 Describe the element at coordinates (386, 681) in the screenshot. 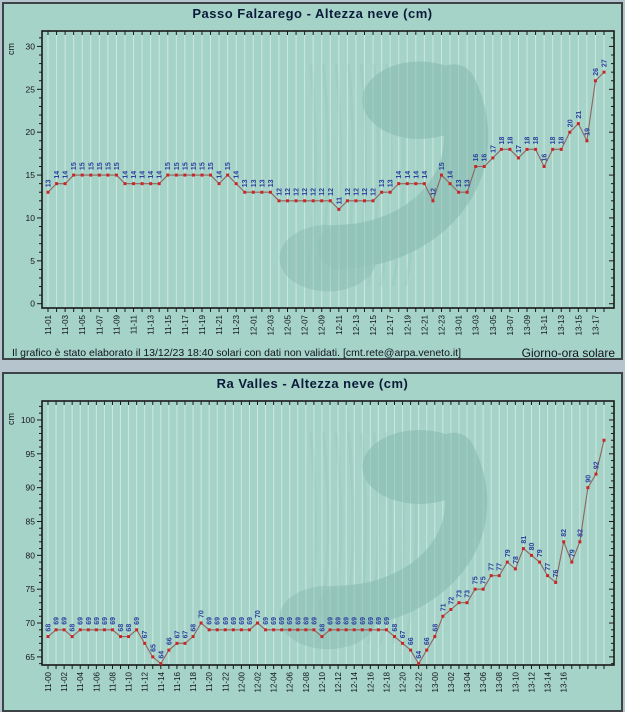

I see `x-tick-label: 12-18` at that location.